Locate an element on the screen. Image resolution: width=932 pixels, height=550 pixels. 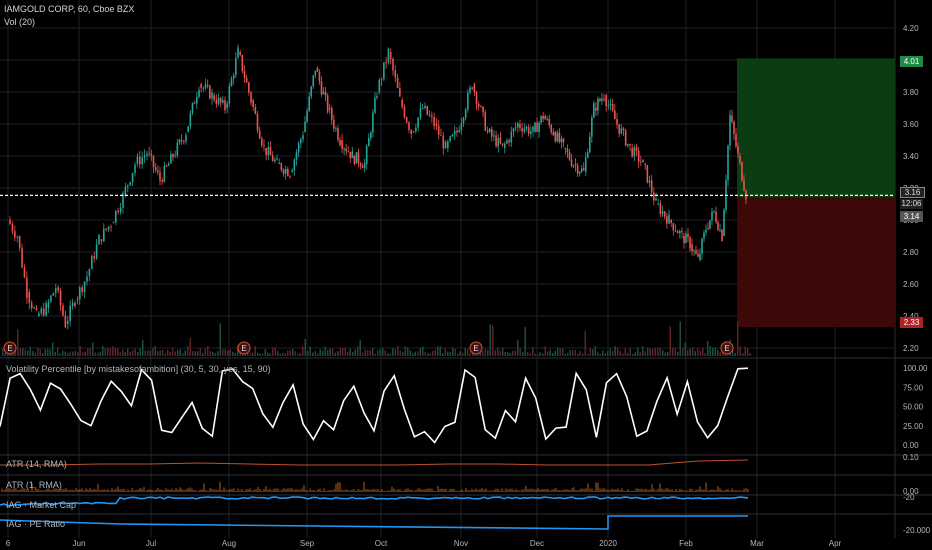
earnings-marker-icon is located at coordinates (10, 348).